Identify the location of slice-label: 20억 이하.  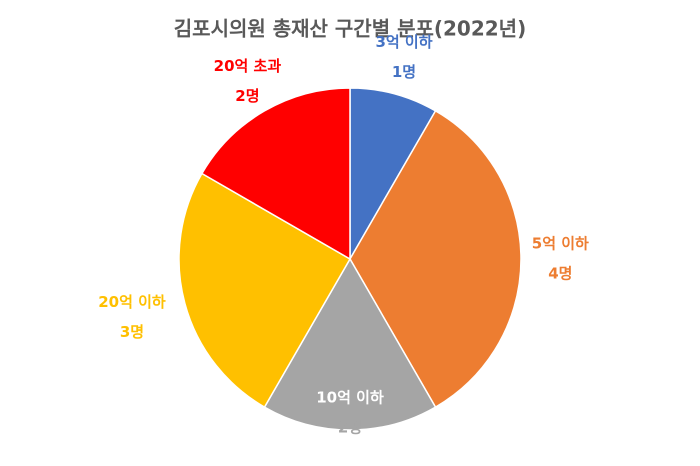
(132, 302).